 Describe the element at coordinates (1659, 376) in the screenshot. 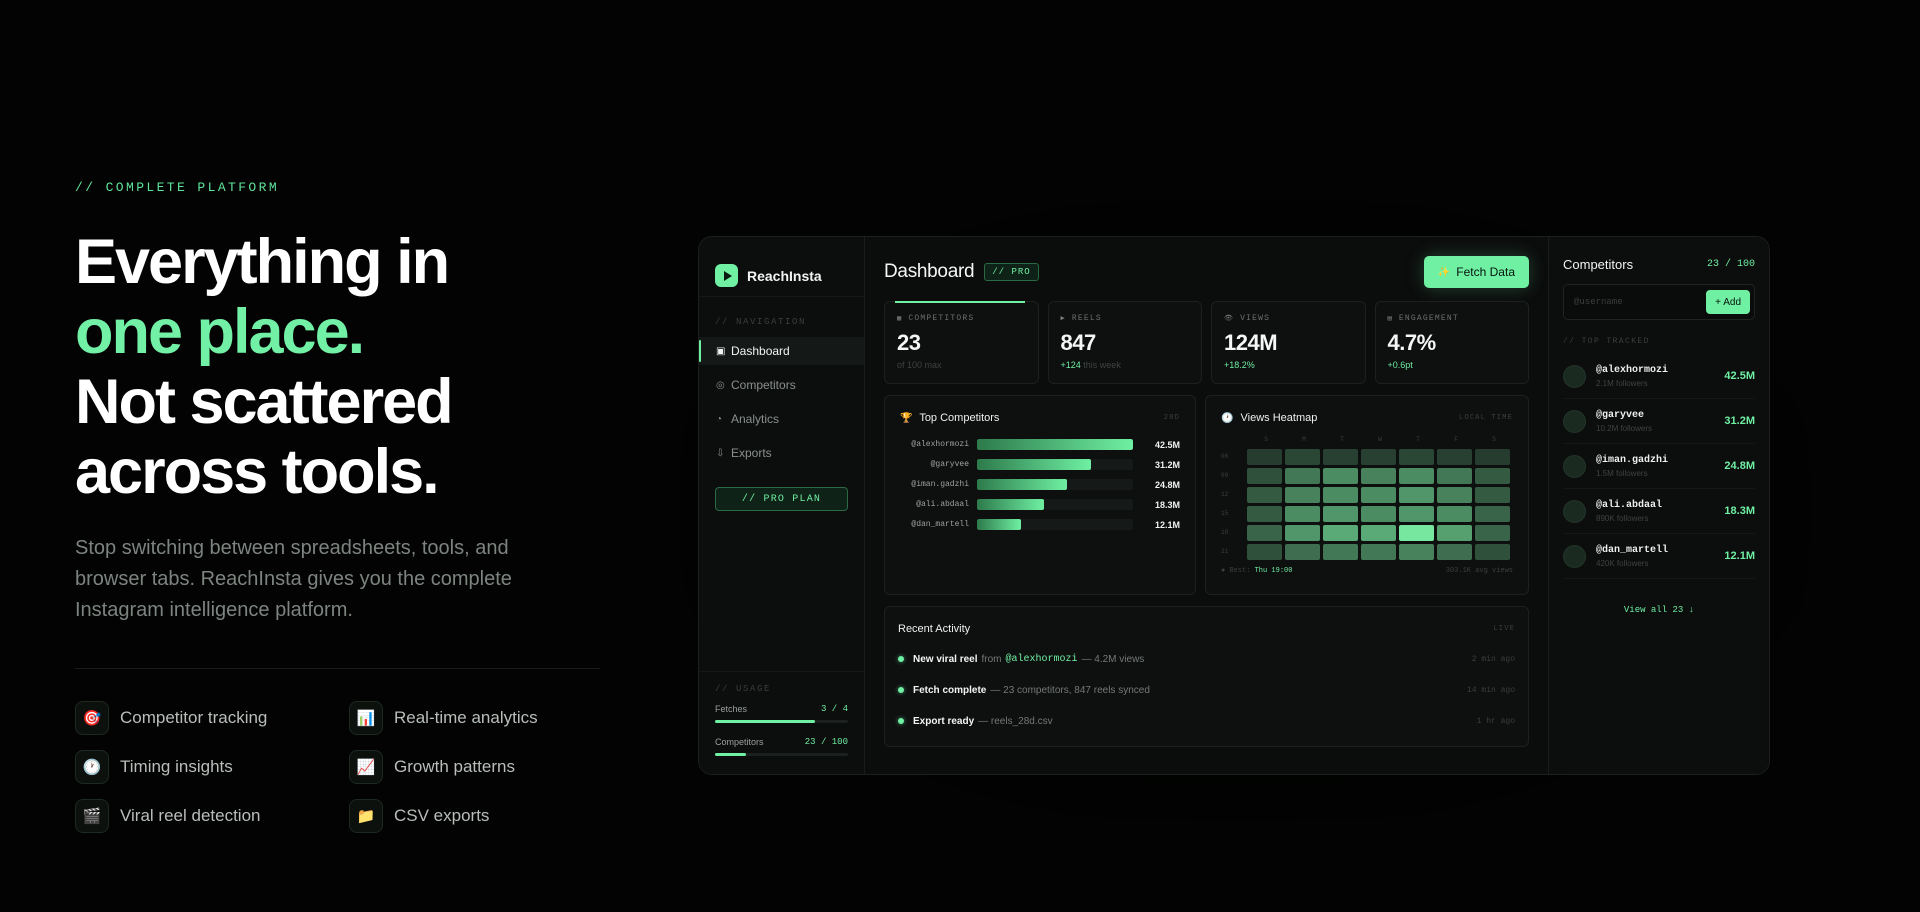

I see `competitor-row: @alexhormozi 2.1M followers 42.5M` at that location.